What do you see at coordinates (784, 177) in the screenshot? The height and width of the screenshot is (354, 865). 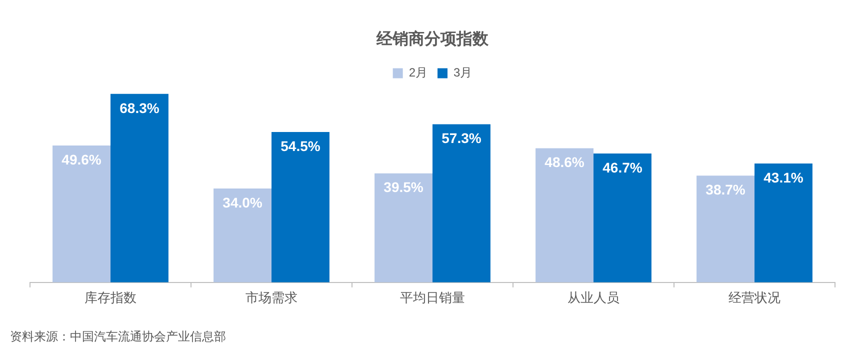 I see `data-label: 43.1%` at bounding box center [784, 177].